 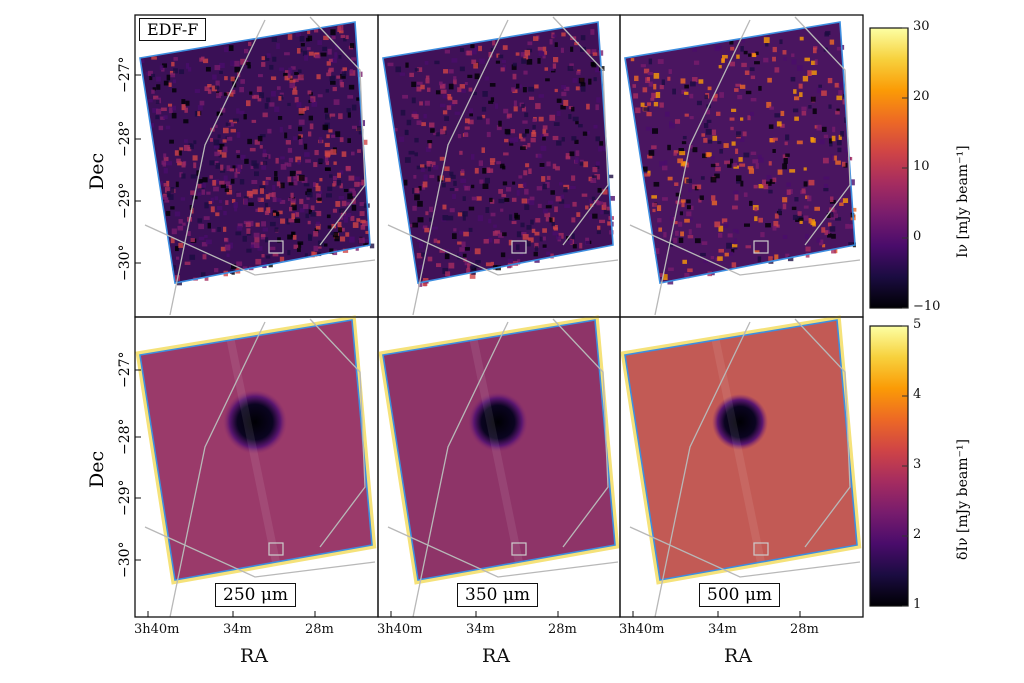 What do you see at coordinates (921, 96) in the screenshot?
I see `colorbar-tick-label: 20` at bounding box center [921, 96].